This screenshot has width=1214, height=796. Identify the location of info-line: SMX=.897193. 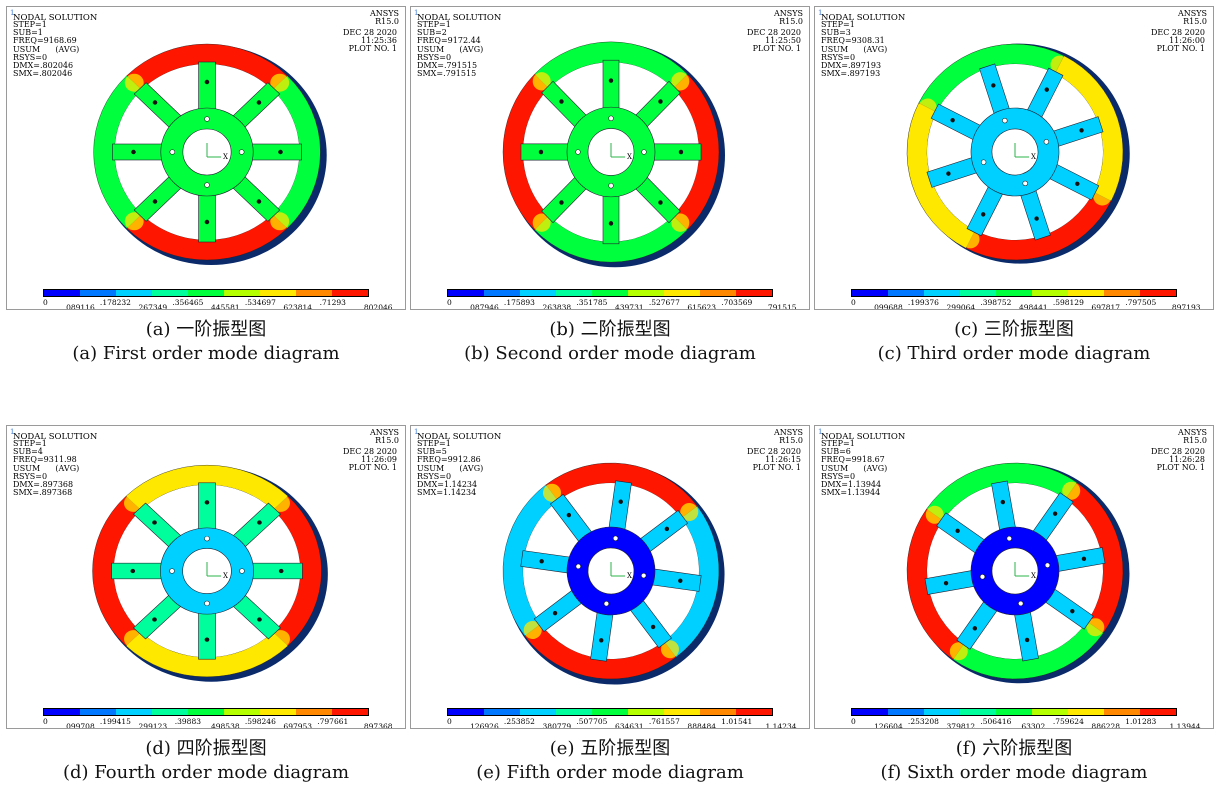
(851, 74).